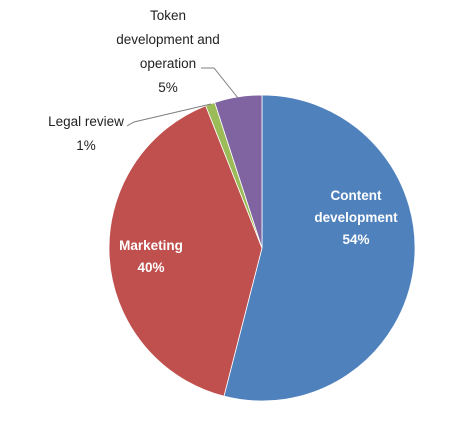 This screenshot has width=464, height=429. I want to click on leader-lines, so click(182, 97).